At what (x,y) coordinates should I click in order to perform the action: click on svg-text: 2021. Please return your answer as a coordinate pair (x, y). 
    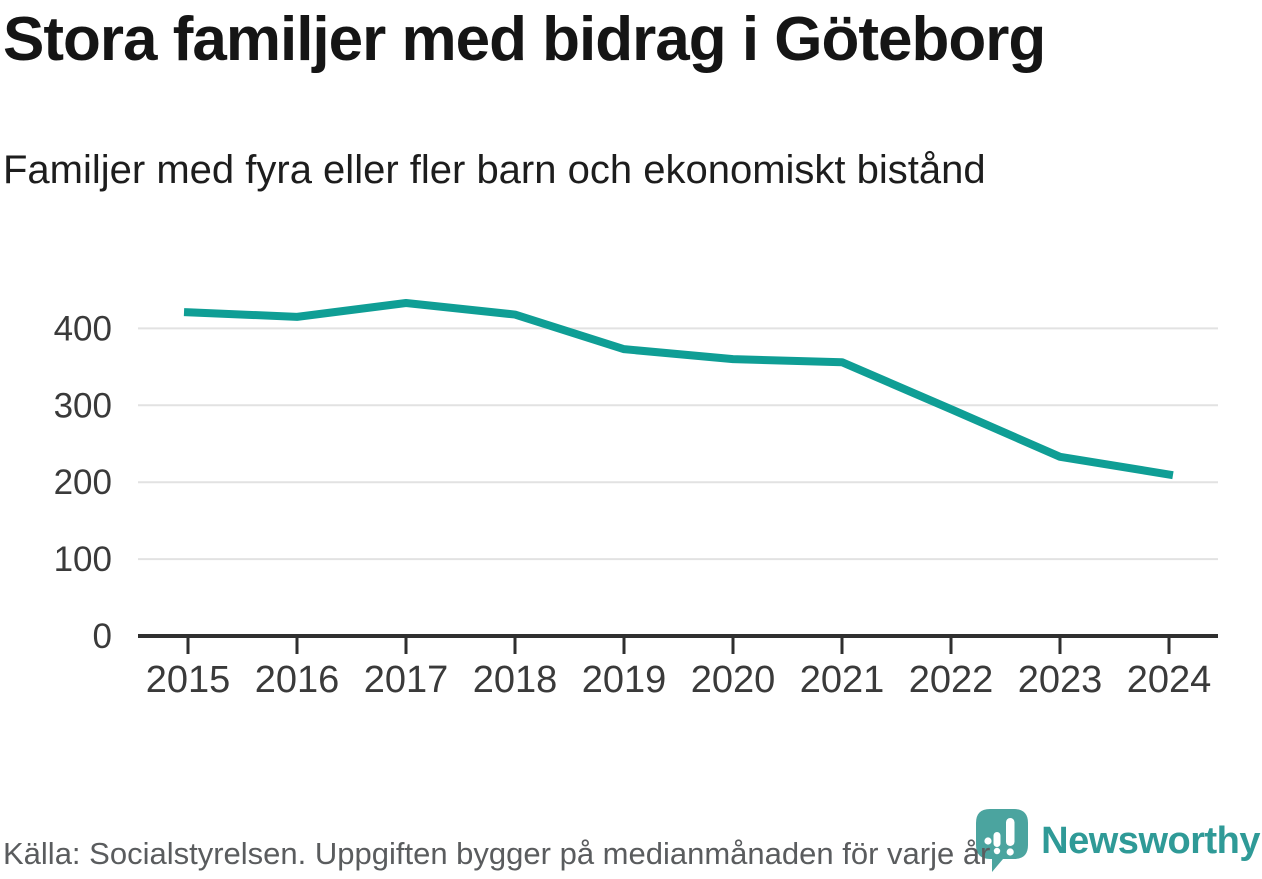
    Looking at the image, I should click on (842, 680).